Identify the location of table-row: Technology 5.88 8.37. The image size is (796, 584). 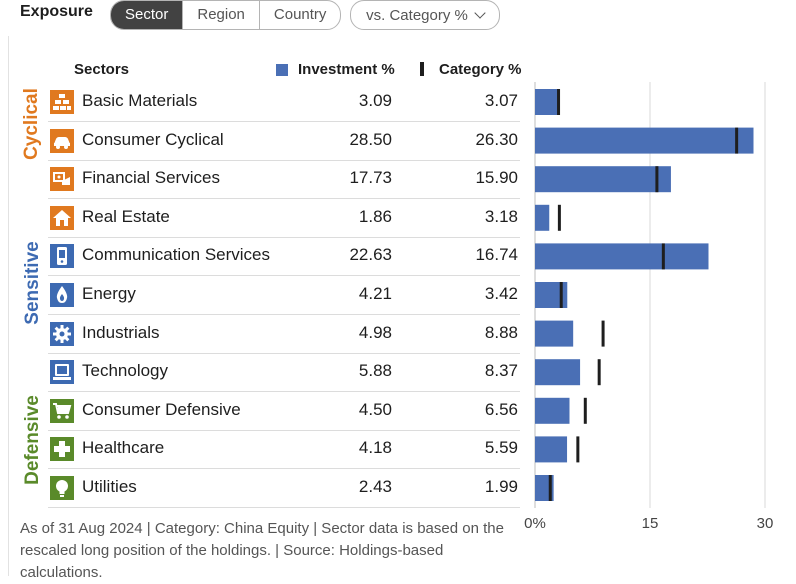
(284, 373).